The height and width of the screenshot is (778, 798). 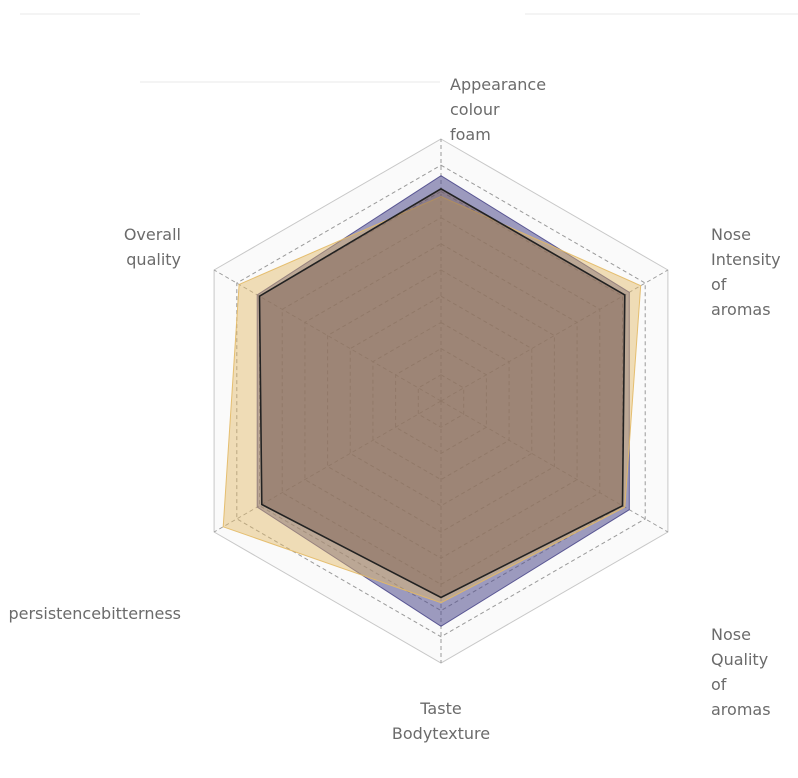 What do you see at coordinates (153, 259) in the screenshot?
I see `axis-label-line: quality` at bounding box center [153, 259].